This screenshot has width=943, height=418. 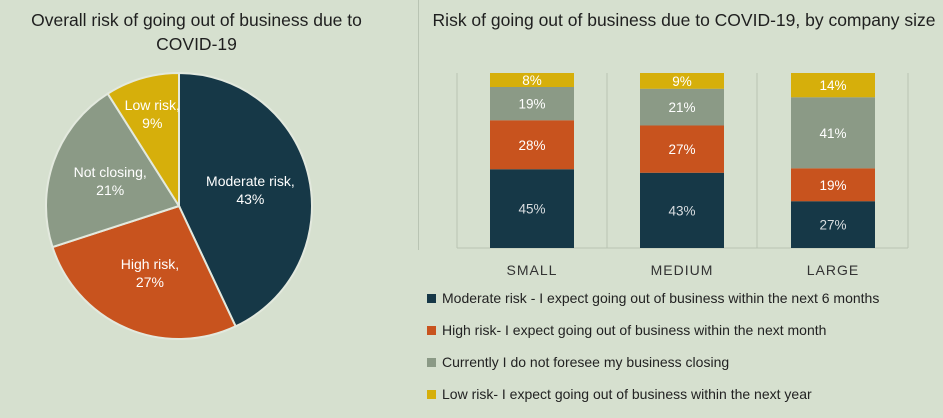 What do you see at coordinates (250, 199) in the screenshot?
I see `pie-slice-value: 43%` at bounding box center [250, 199].